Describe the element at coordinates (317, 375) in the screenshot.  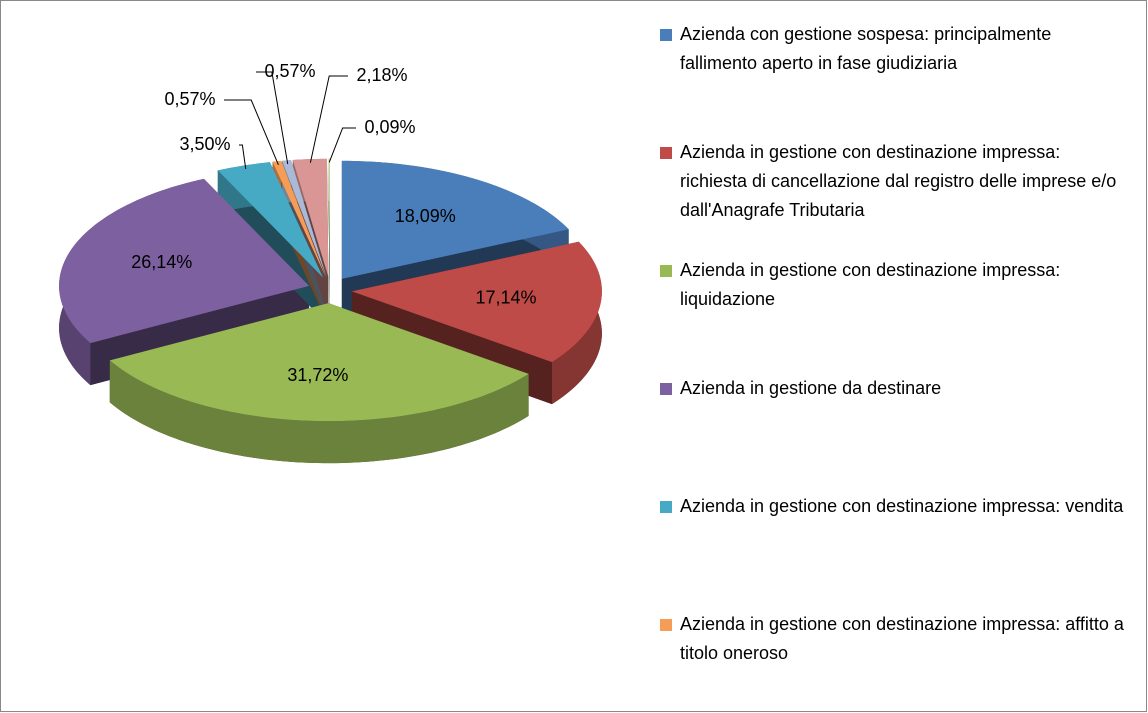
I see `data-label: 31,72%` at that location.